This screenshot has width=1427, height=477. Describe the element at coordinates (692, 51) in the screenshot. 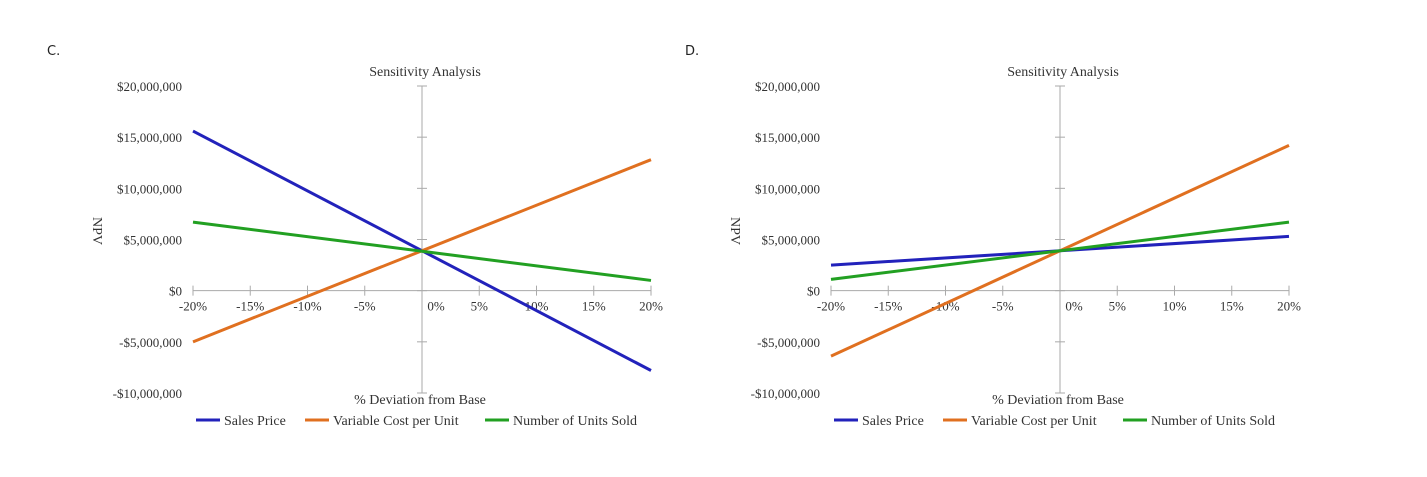

I see `panel-label: D.` at that location.